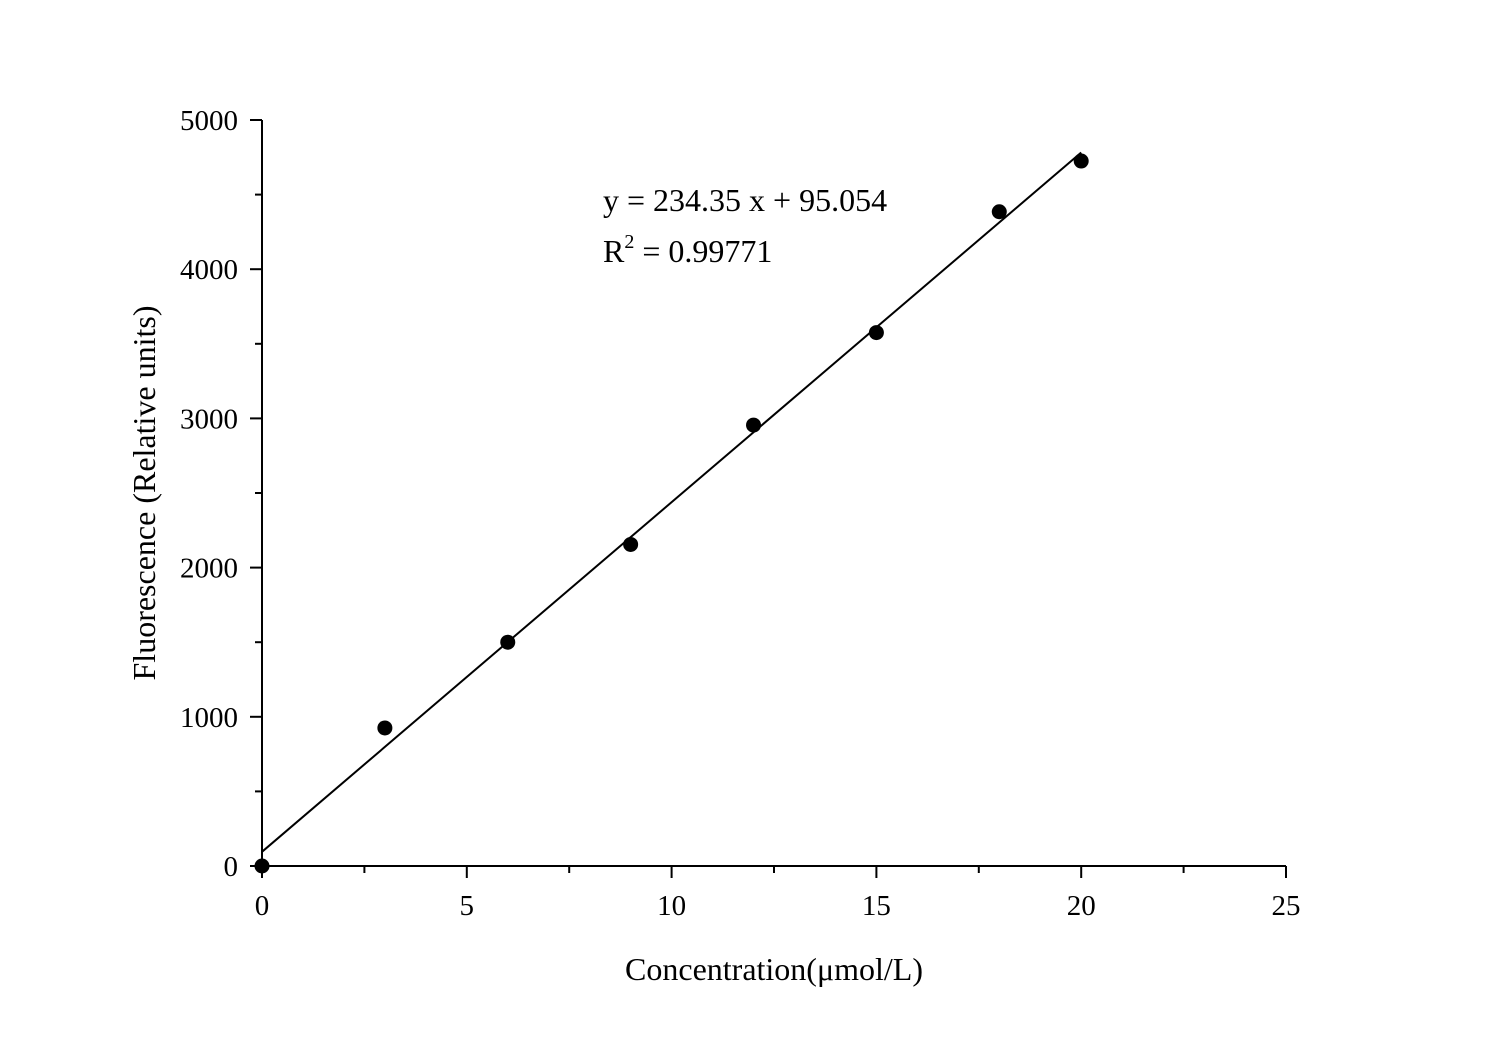 The width and height of the screenshot is (1500, 1038). Describe the element at coordinates (671, 906) in the screenshot. I see `x-tick-label: 10` at that location.